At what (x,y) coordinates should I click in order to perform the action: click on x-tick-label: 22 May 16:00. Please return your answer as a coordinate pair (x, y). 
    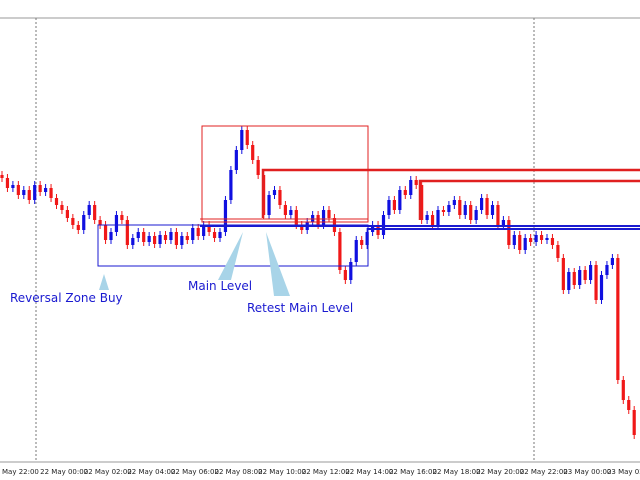
    Looking at the image, I should click on (413, 472).